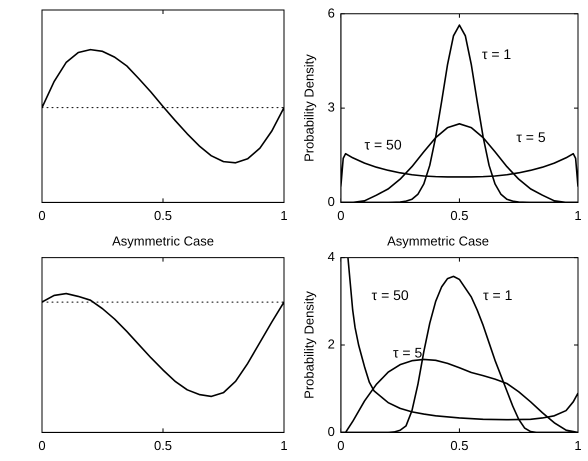  What do you see at coordinates (331, 344) in the screenshot?
I see `y-tick-label: 2` at bounding box center [331, 344].